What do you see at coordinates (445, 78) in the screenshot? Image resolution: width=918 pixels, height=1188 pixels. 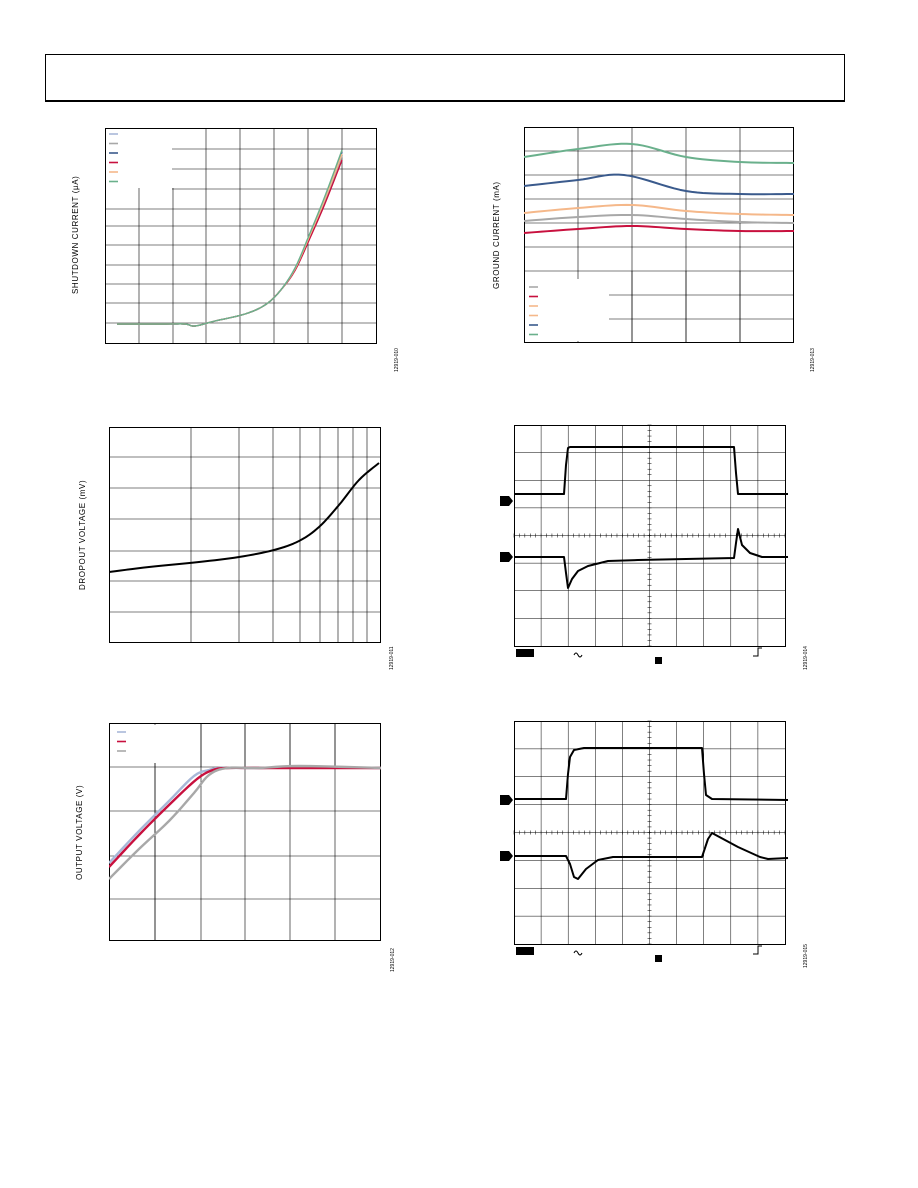 I see `page-header-box` at bounding box center [445, 78].